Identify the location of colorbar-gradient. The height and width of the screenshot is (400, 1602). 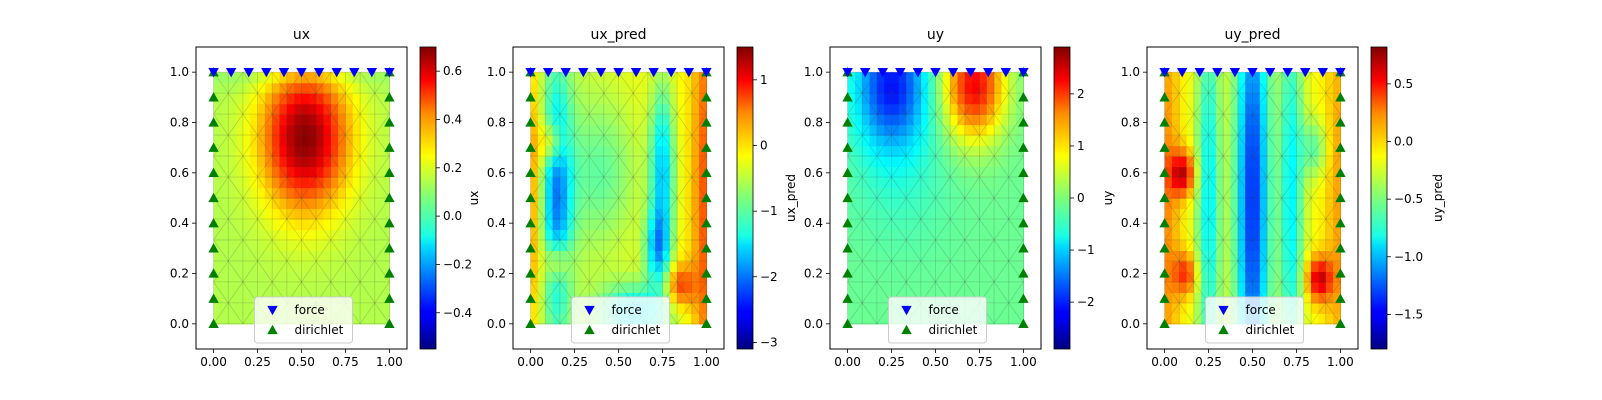
(1379, 198).